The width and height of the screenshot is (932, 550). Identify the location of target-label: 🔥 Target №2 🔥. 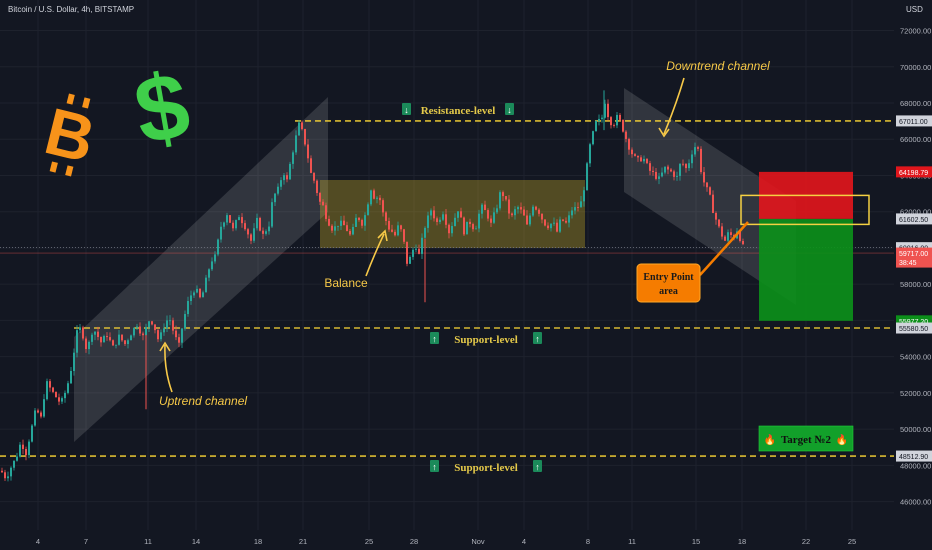
(806, 438).